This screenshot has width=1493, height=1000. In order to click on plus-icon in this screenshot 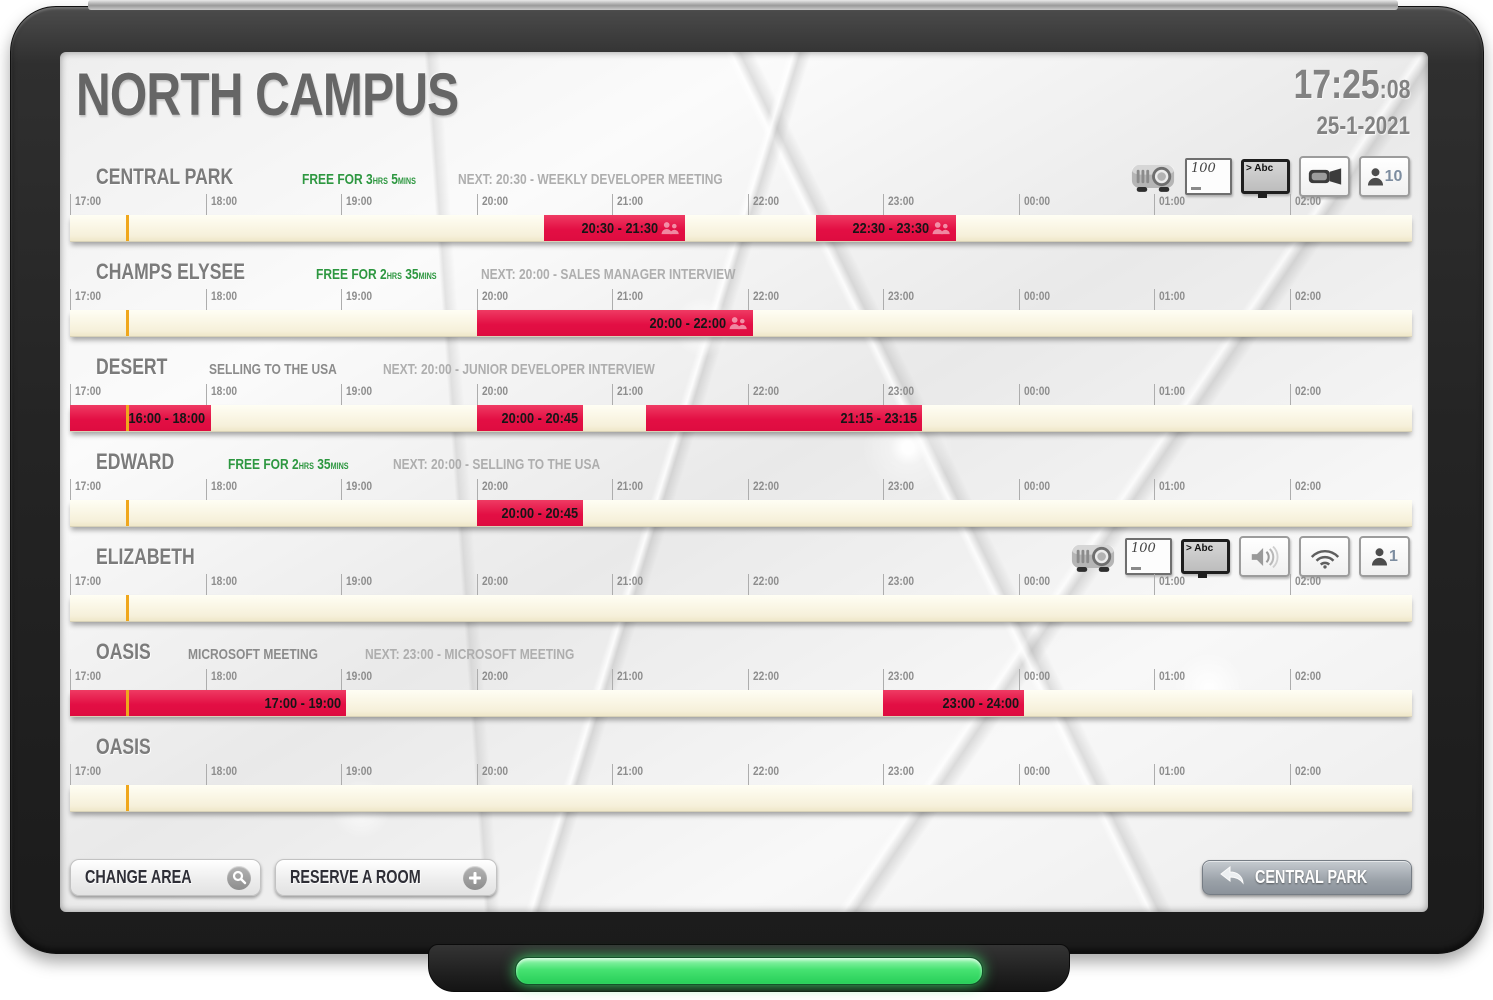, I will do `click(474, 877)`.